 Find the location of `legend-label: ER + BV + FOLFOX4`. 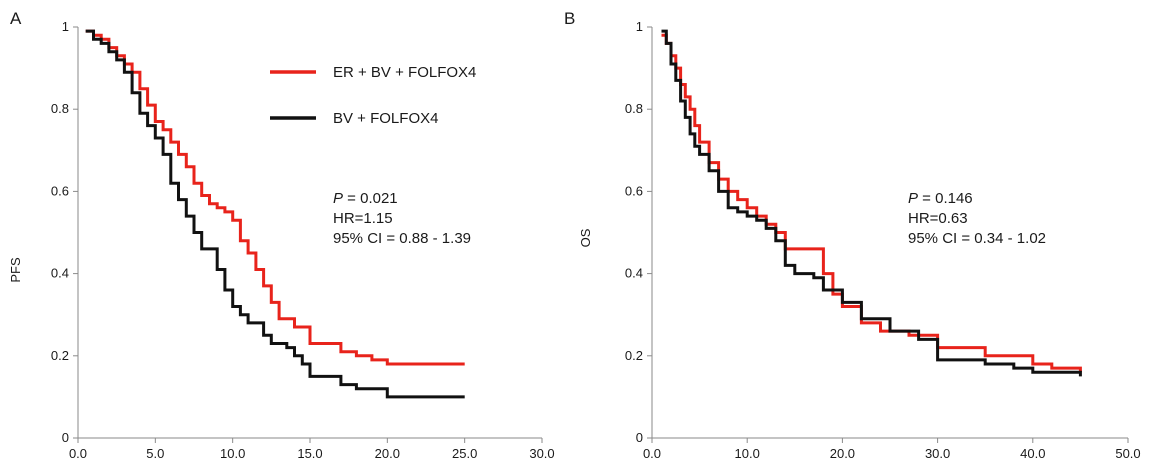

legend-label: ER + BV + FOLFOX4 is located at coordinates (404, 72).